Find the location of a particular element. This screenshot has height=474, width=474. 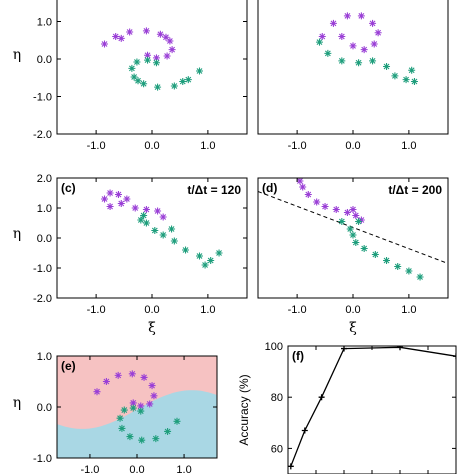

y-tick-label: 100 is located at coordinates (274, 347).